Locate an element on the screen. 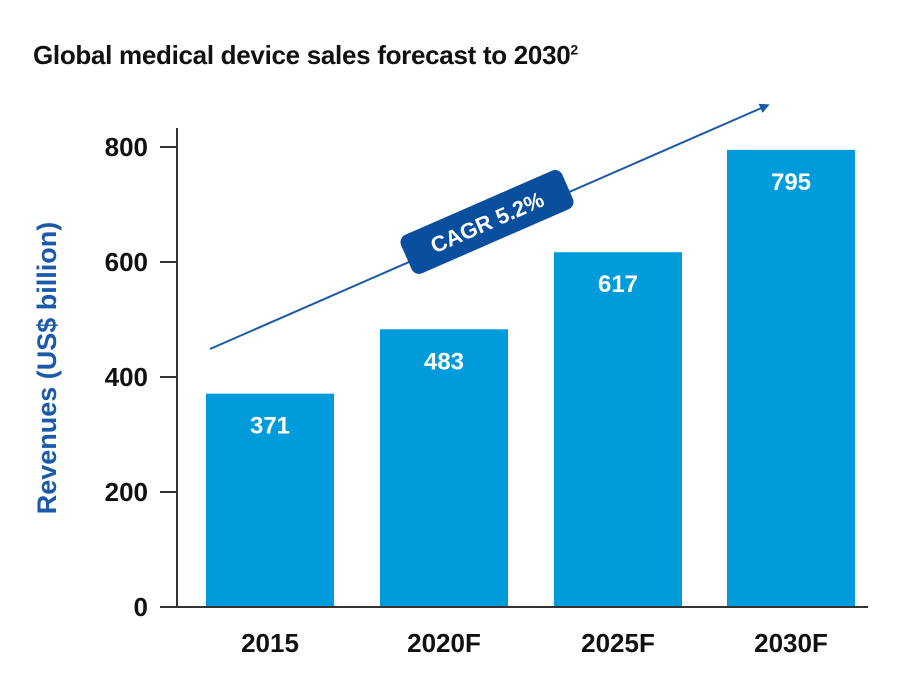 The height and width of the screenshot is (694, 900). bar-2025F is located at coordinates (618, 429).